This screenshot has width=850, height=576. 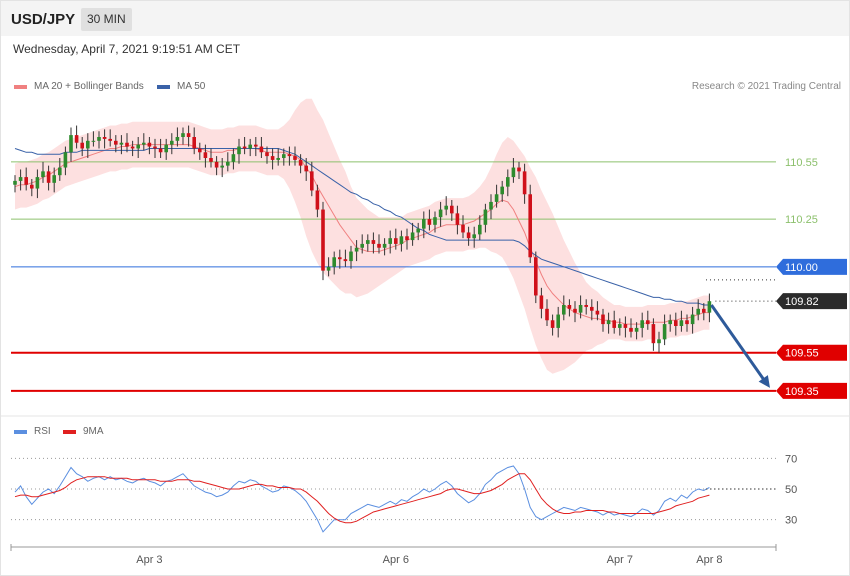 What do you see at coordinates (425, 18) in the screenshot?
I see `chart-header: USD/JPY 30 MIN` at bounding box center [425, 18].